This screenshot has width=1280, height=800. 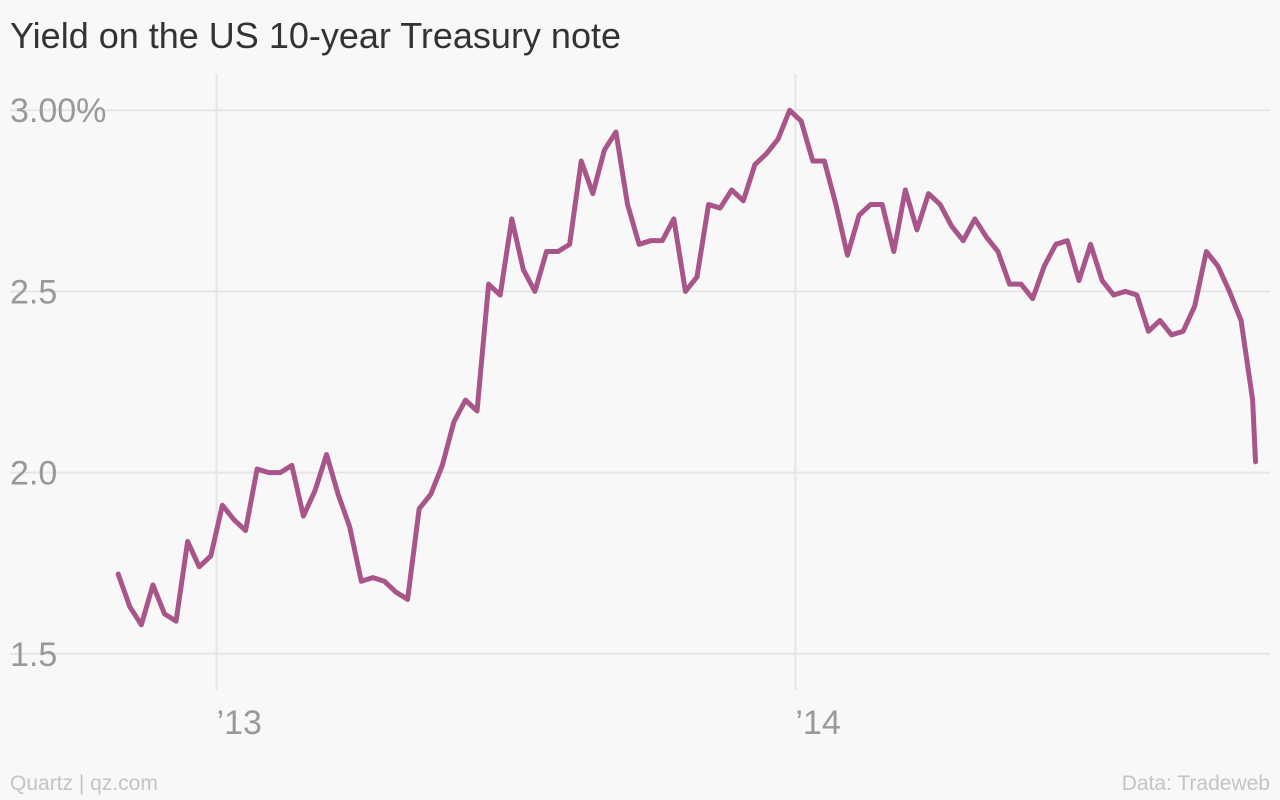 I want to click on y-tick-label: 3.00%, so click(x=58, y=111).